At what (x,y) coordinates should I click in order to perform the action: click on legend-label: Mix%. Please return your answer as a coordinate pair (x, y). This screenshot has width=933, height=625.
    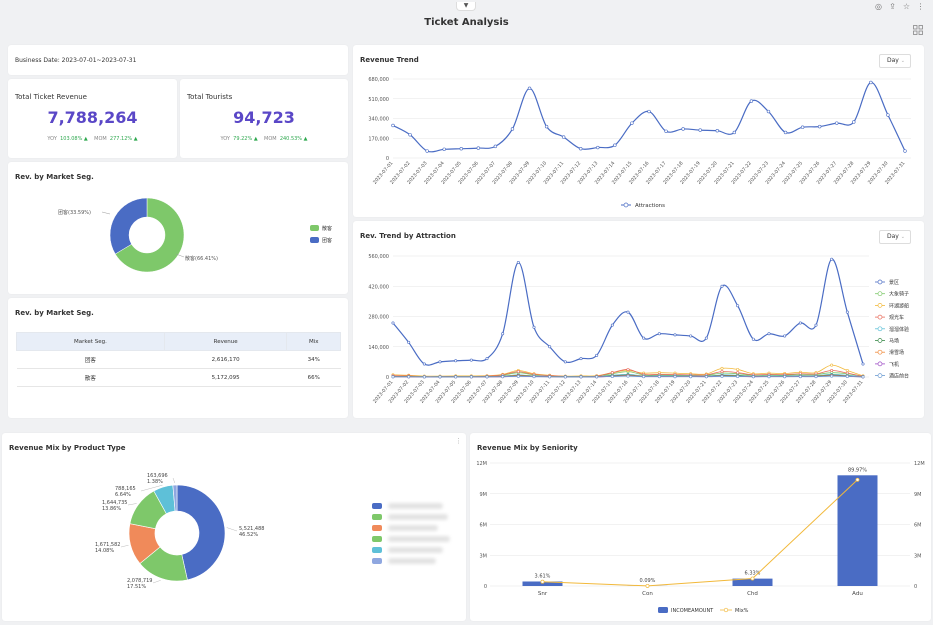
    Looking at the image, I should click on (742, 611).